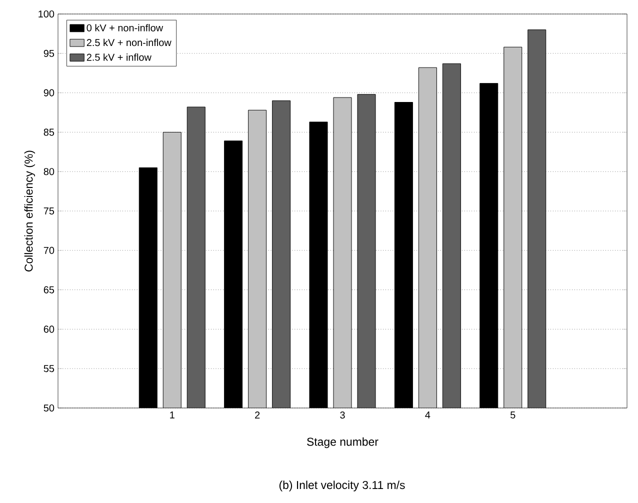  I want to click on y-tick-label: 75, so click(49, 211).